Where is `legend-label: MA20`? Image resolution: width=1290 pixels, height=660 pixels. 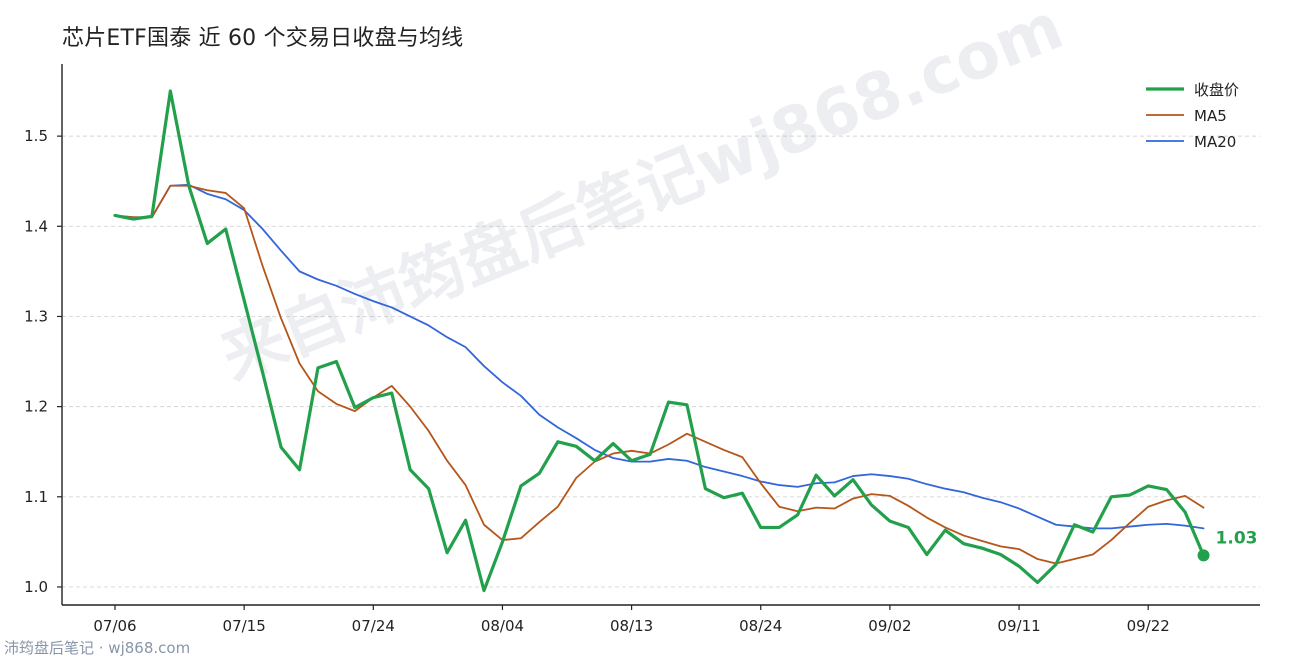
legend-label: MA20 is located at coordinates (1215, 142).